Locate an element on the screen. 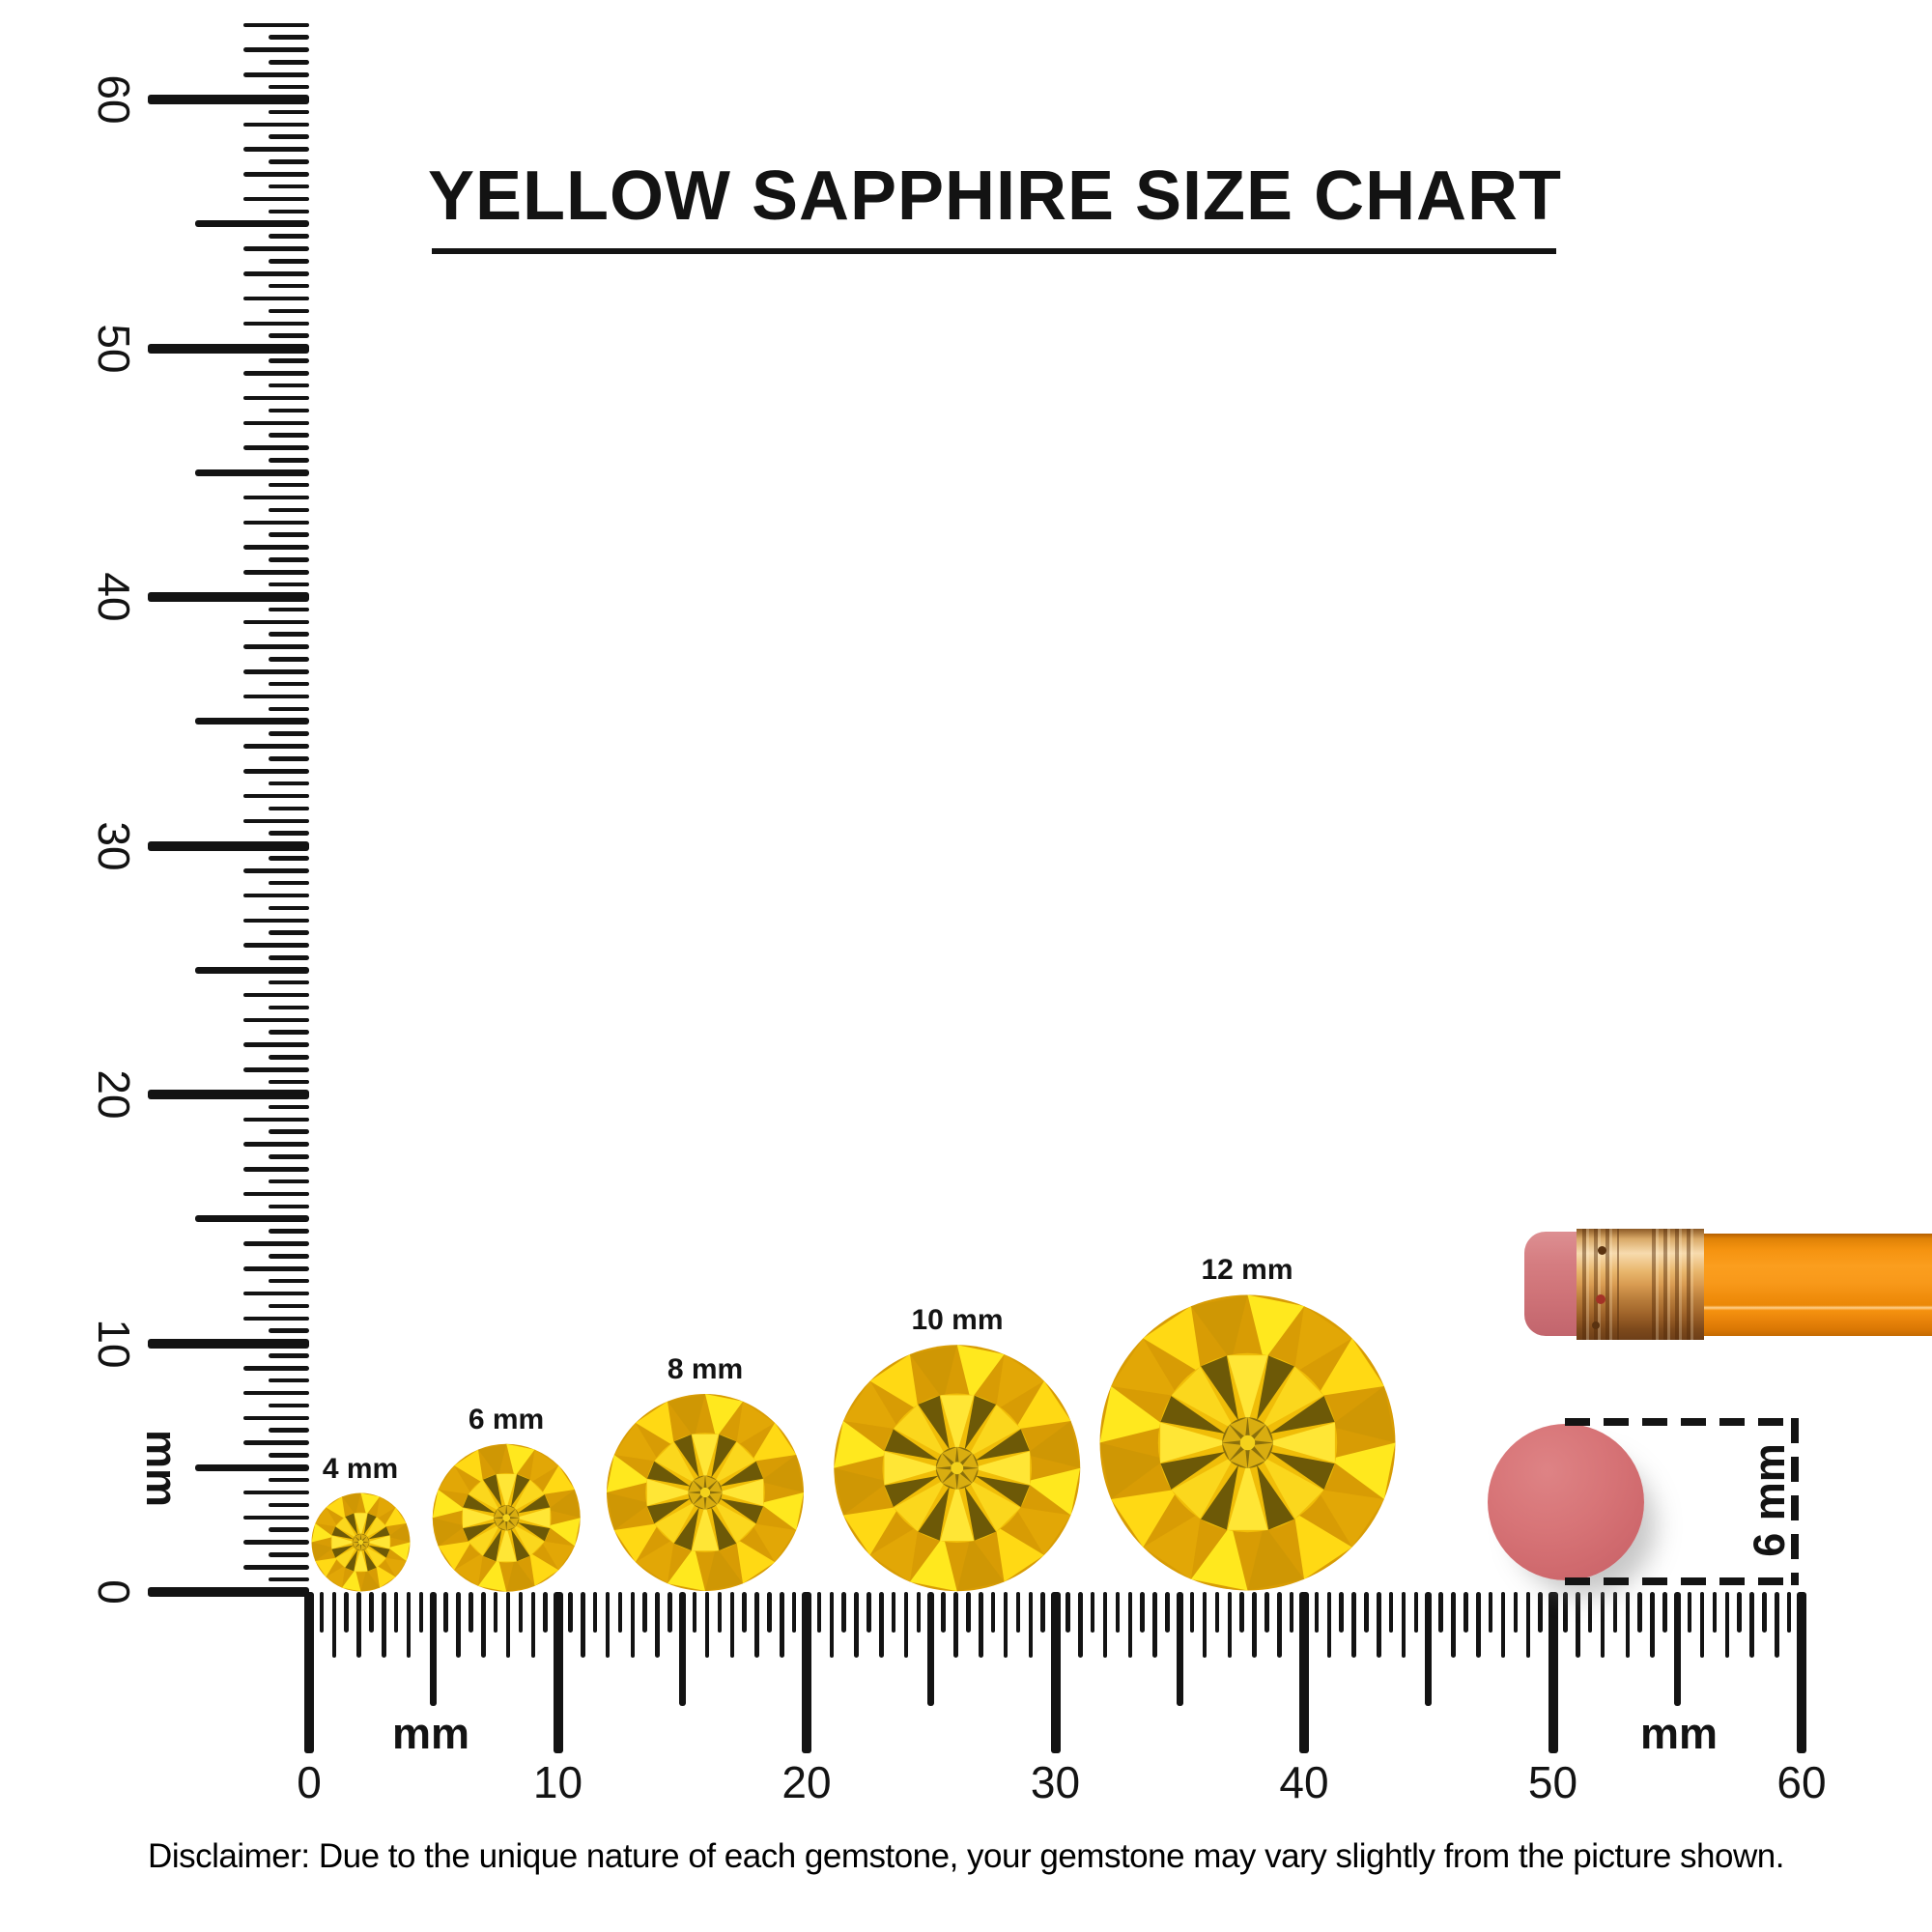 The image size is (1932, 1932). horizontal-ruler-unit-label-right: mm is located at coordinates (1679, 1733).